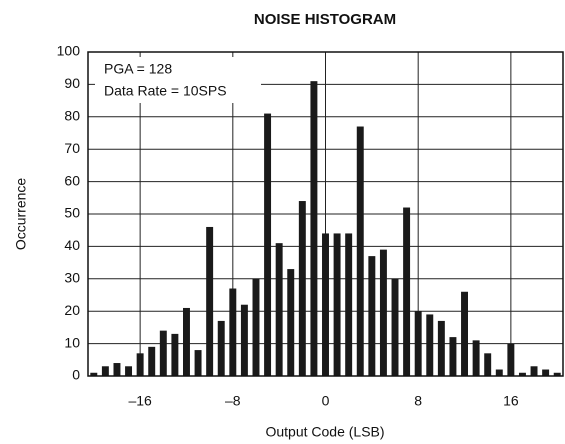 Image resolution: width=565 pixels, height=444 pixels. I want to click on y-tick-label: 40, so click(72, 245).